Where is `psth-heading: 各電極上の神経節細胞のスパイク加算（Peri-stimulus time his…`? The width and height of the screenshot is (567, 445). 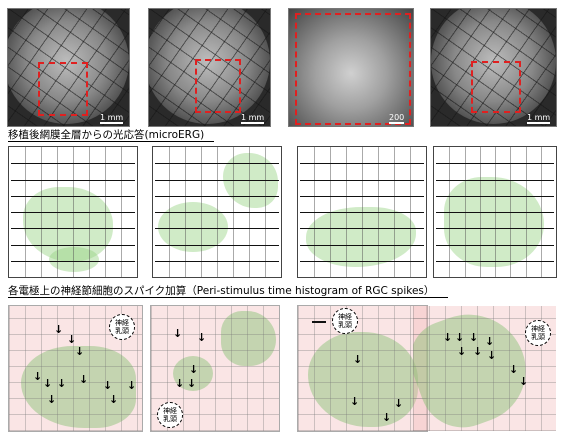
psth-heading: 各電極上の神経節細胞のスパイク加算（Peri-stimulus time his… is located at coordinates (221, 291).